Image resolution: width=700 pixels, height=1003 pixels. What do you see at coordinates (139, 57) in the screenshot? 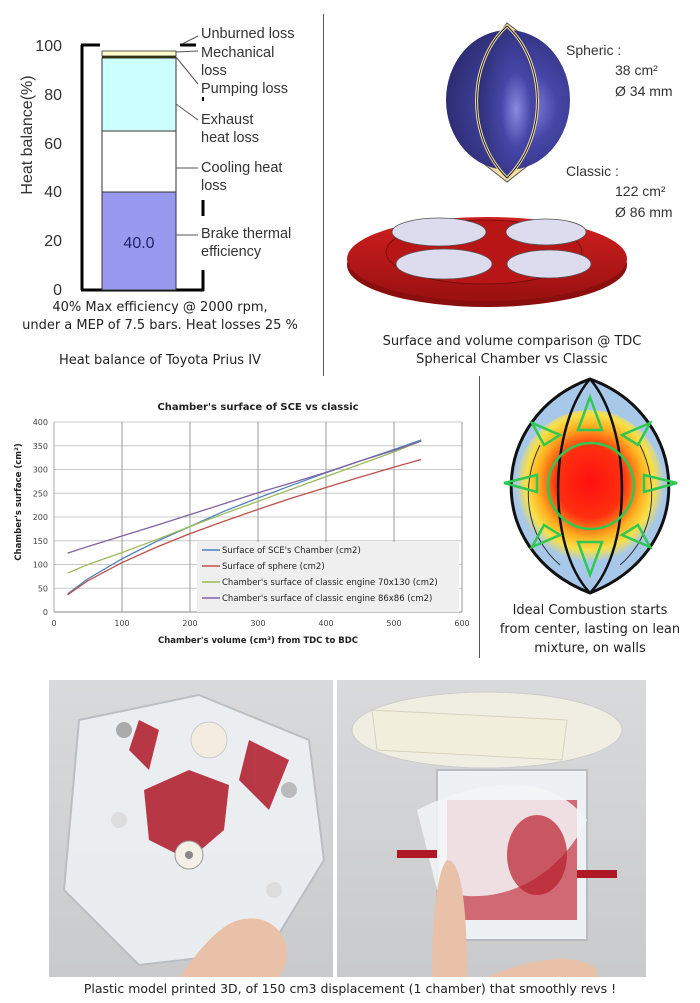
I see `segment-pumping` at bounding box center [139, 57].